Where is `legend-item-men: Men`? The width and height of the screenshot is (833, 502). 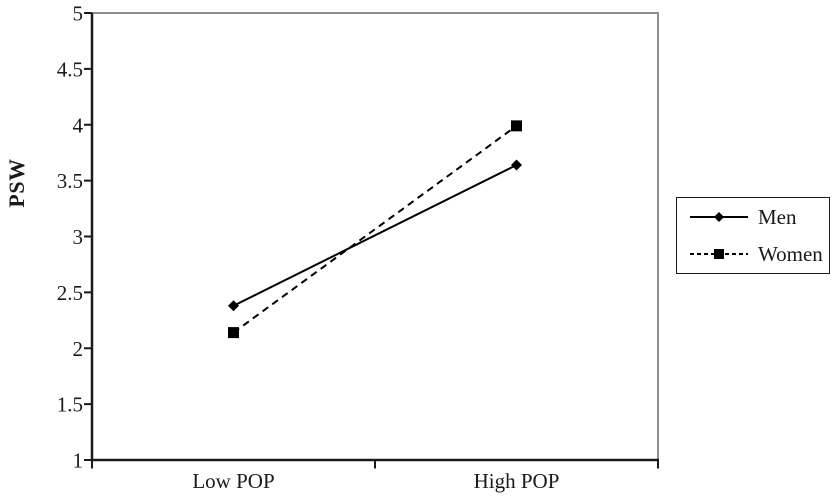
legend-item-men: Men is located at coordinates (759, 217).